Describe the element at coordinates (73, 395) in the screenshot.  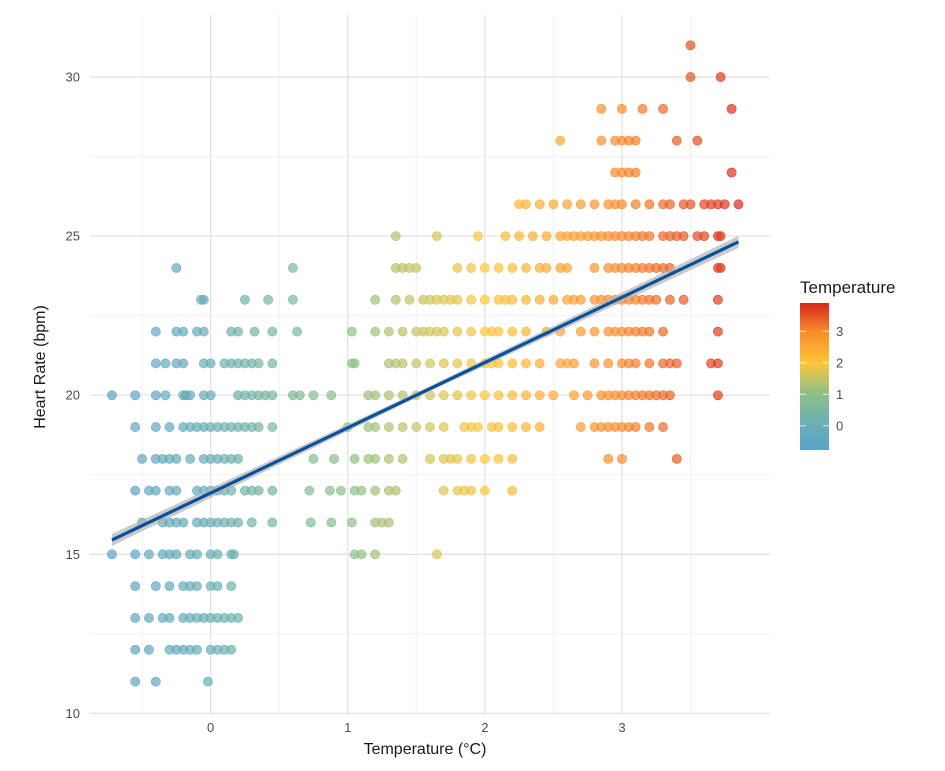
I see `y-axis-ticks: 10 15 20 25 30` at that location.